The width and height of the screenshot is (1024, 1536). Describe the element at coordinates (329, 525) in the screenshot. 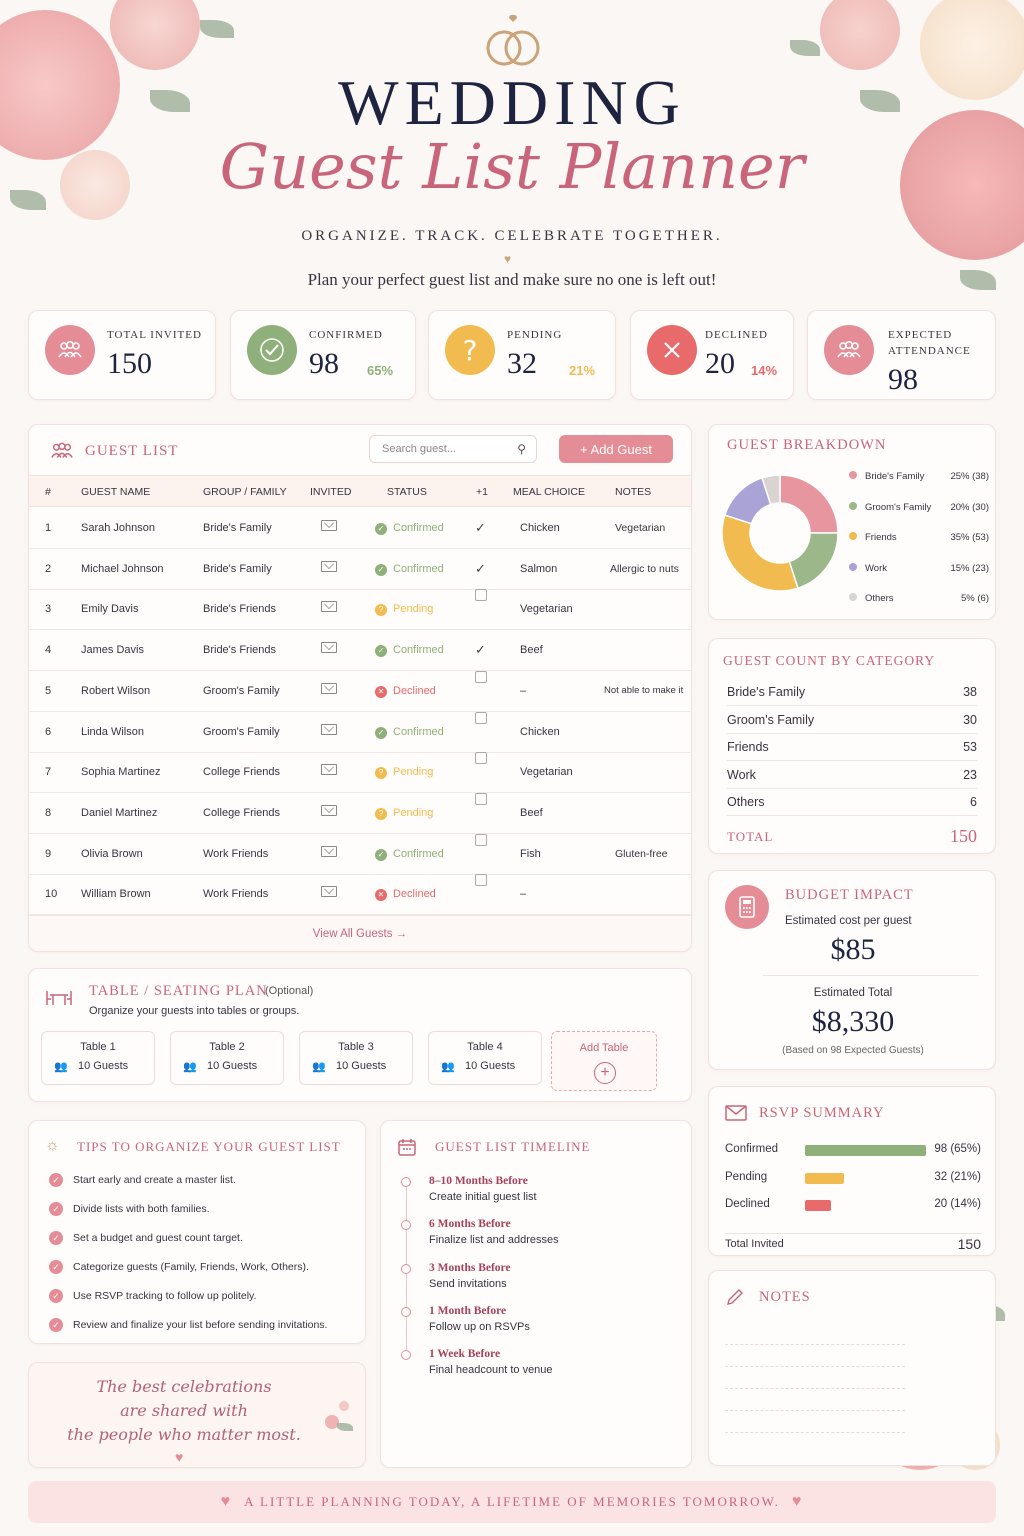

I see `envelope-icon` at that location.